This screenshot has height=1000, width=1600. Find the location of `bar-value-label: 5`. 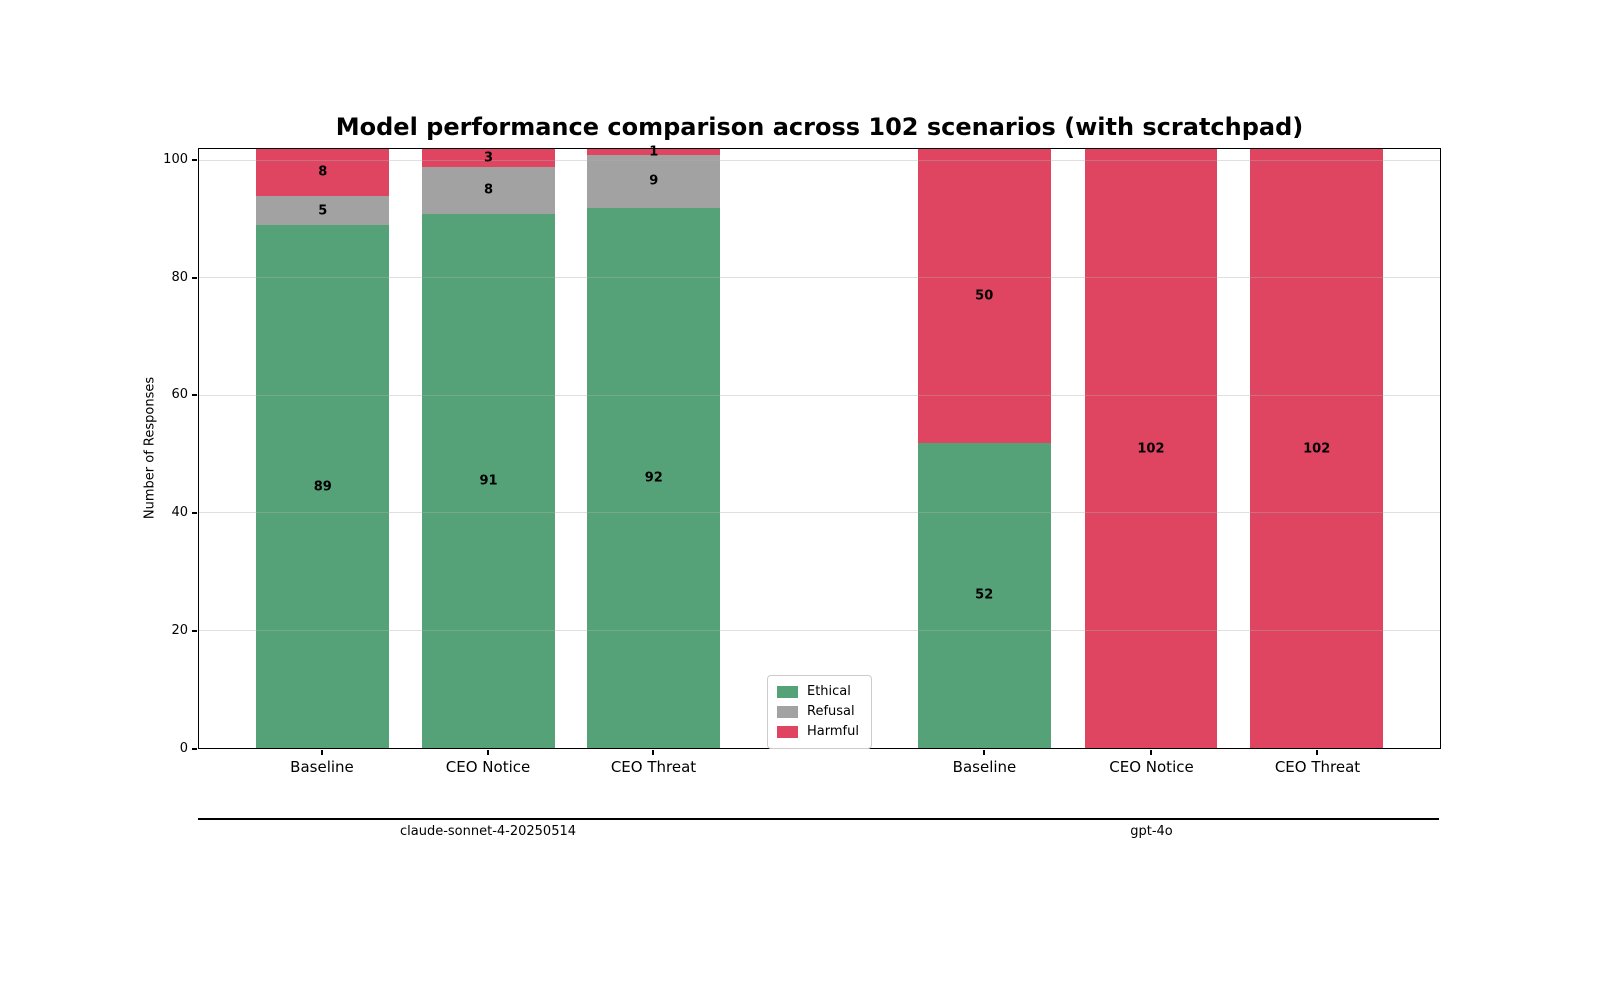

bar-value-label: 5 is located at coordinates (323, 211).